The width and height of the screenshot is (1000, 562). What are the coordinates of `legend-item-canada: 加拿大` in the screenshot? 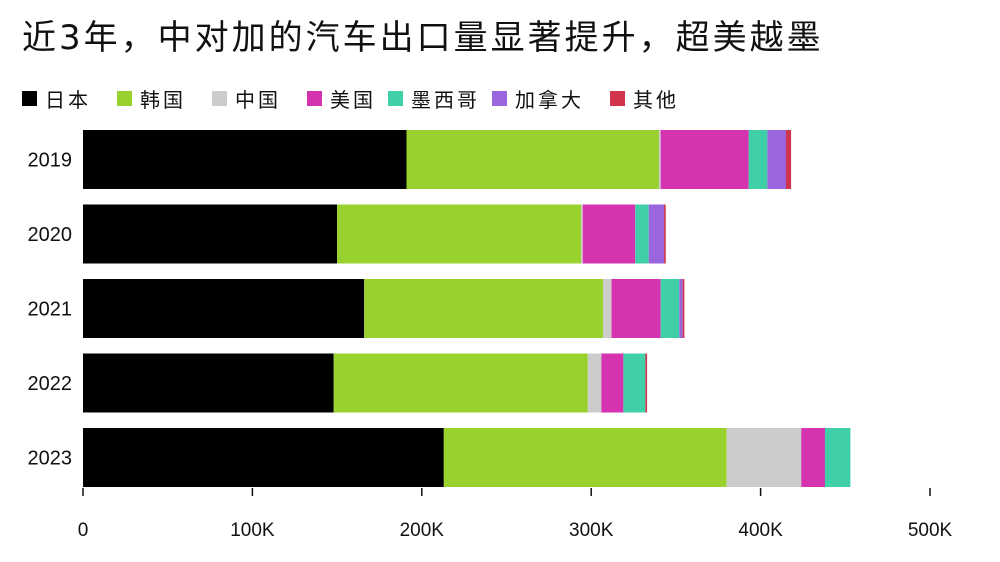 It's located at (538, 98).